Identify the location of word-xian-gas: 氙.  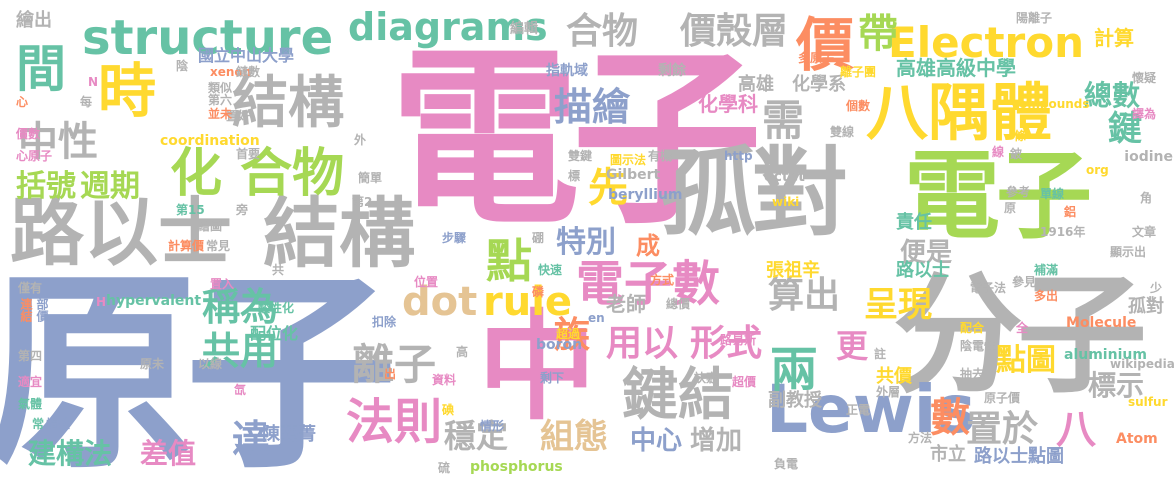
(240, 390).